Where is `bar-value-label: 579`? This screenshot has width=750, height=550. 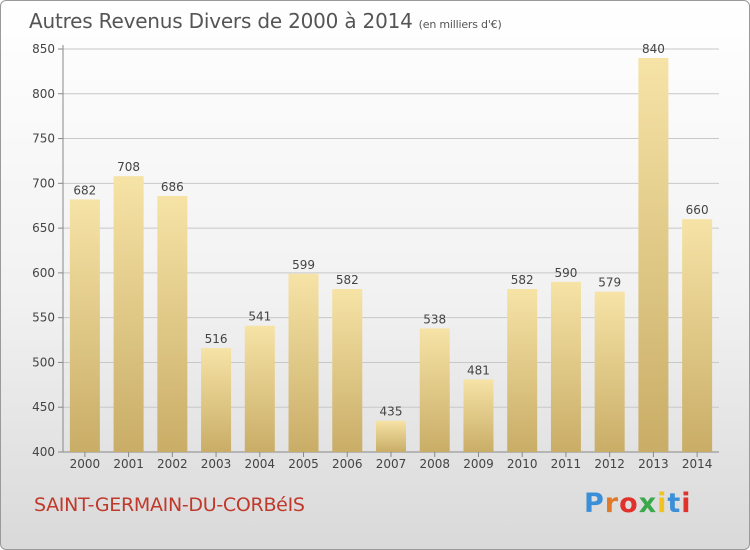
bar-value-label: 579 is located at coordinates (609, 283).